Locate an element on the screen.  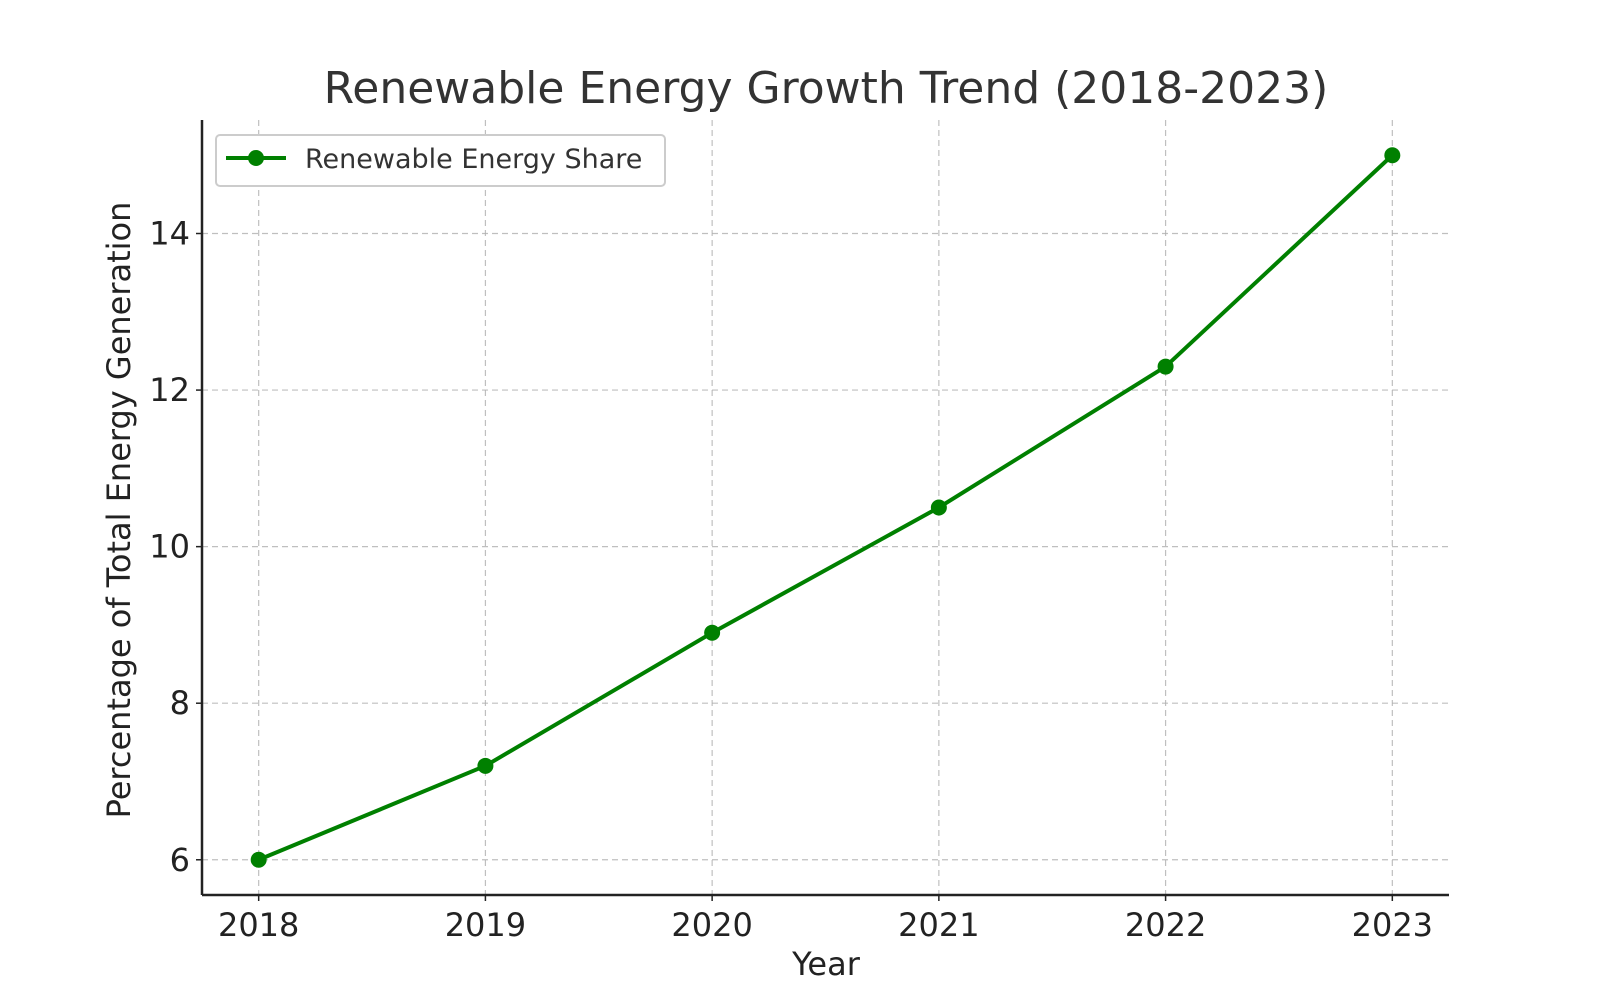
y-axis-label: Percentage of Total Energy Generation is located at coordinates (119, 510).